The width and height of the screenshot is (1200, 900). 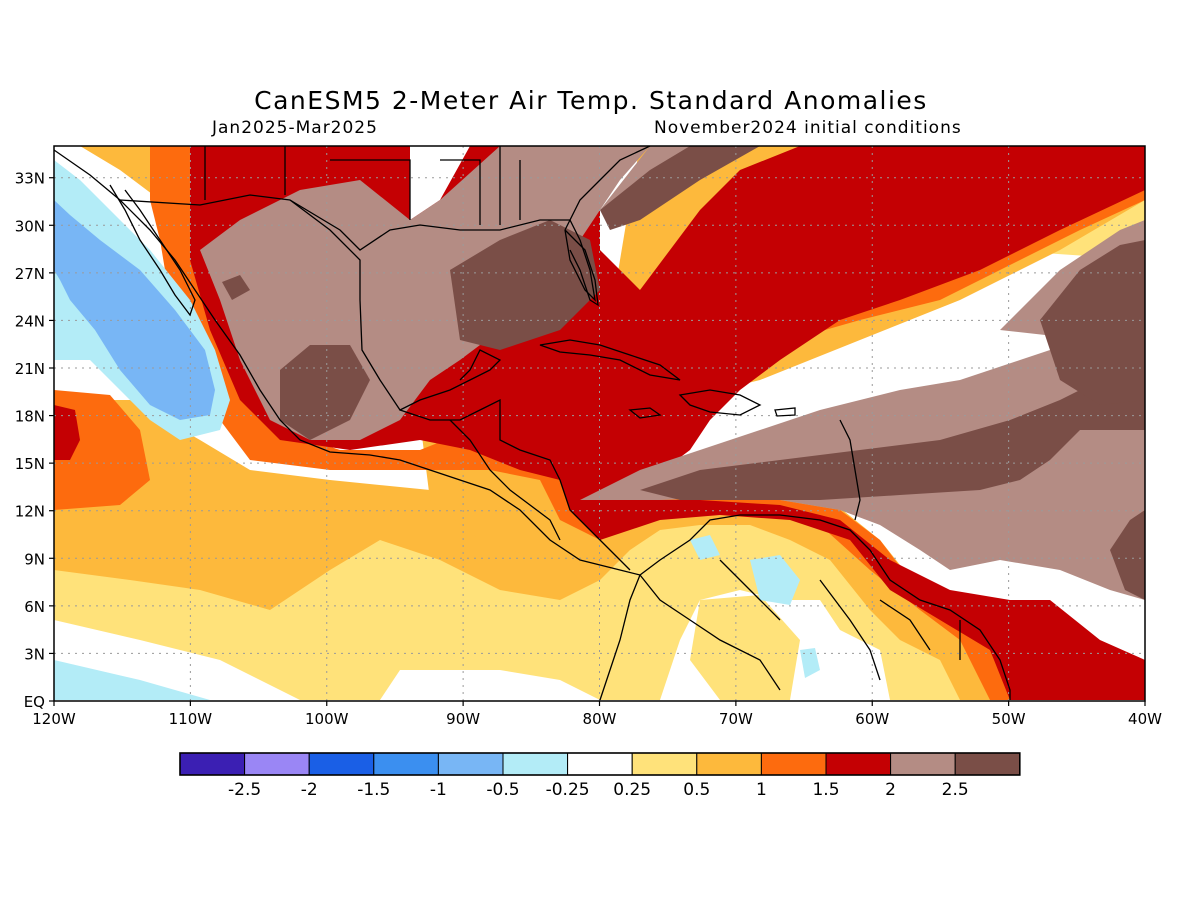 I want to click on lon-tick-label: 70W, so click(x=736, y=719).